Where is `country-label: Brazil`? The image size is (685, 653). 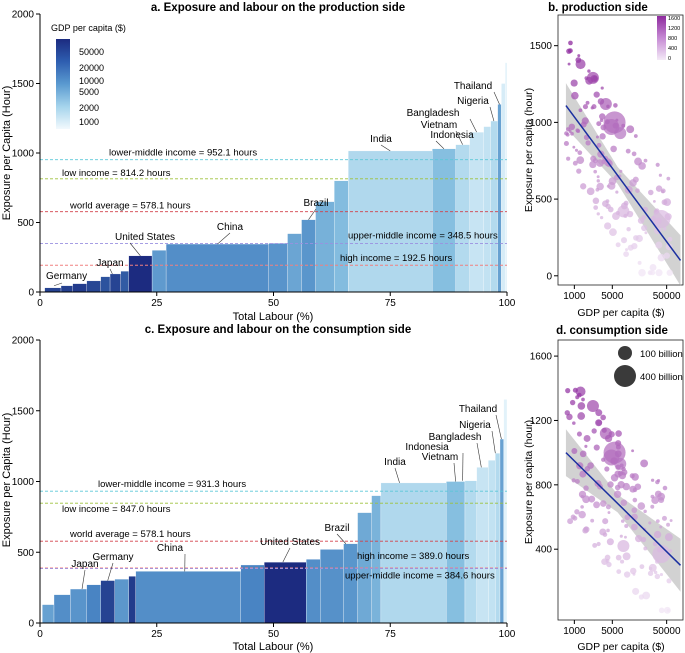 country-label: Brazil is located at coordinates (336, 528).